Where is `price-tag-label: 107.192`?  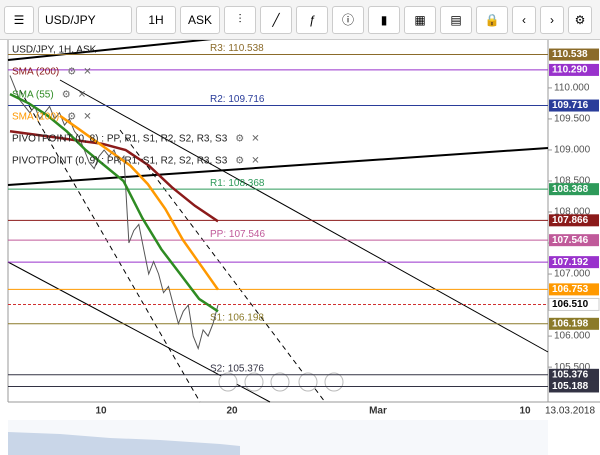
price-tag-label: 107.192 is located at coordinates (570, 262).